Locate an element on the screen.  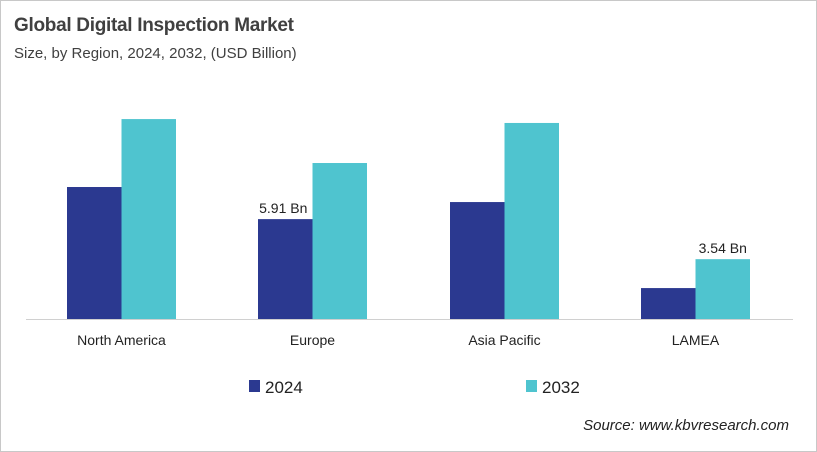
chart-title: Global Digital Inspection Market is located at coordinates (154, 25).